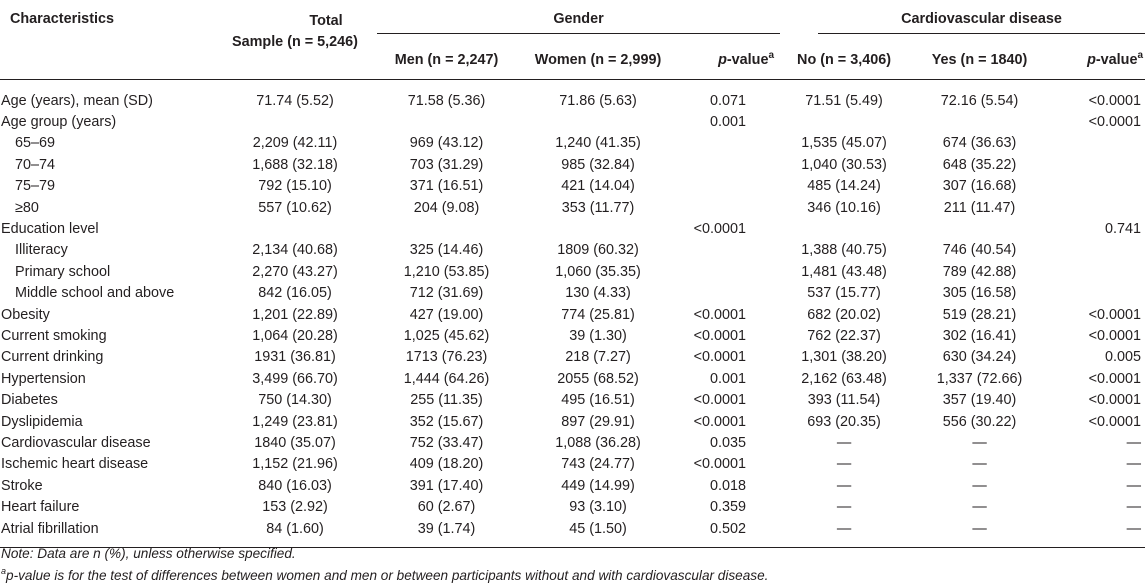 Image resolution: width=1145 pixels, height=587 pixels. I want to click on cell-total: 1,688 (32.18), so click(295, 164).